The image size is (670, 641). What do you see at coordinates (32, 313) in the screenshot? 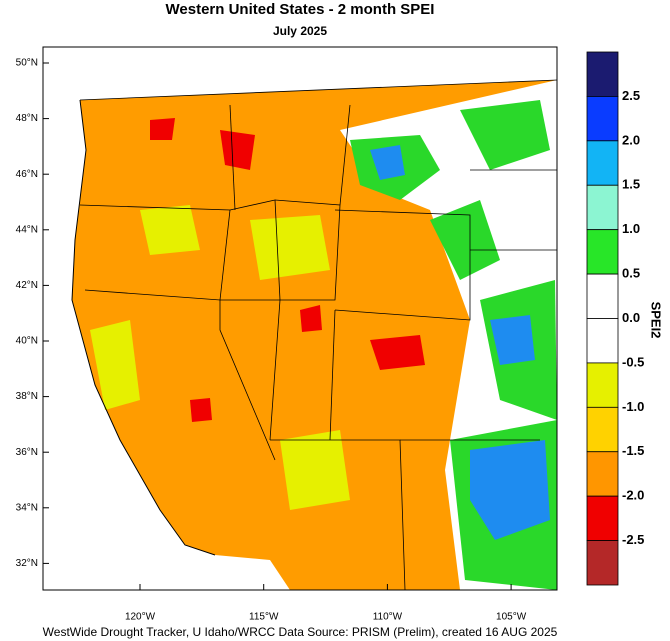
I see `latitude-axis: 50°N 48°N 46°N 44°N 42°N 40°N 38°N 36°N 34°N 32°N` at bounding box center [32, 313].